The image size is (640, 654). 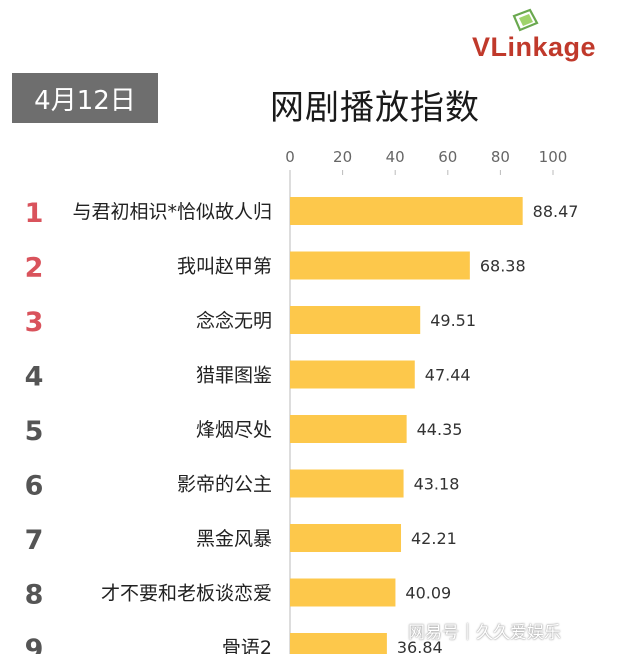 I want to click on value-label-1: 88.47, so click(x=556, y=211).